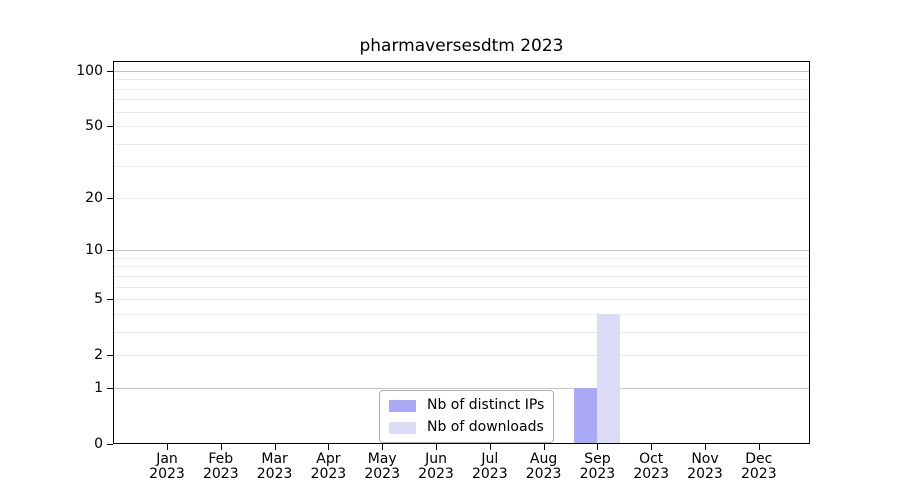  I want to click on y-tick-label: 2, so click(98, 355).